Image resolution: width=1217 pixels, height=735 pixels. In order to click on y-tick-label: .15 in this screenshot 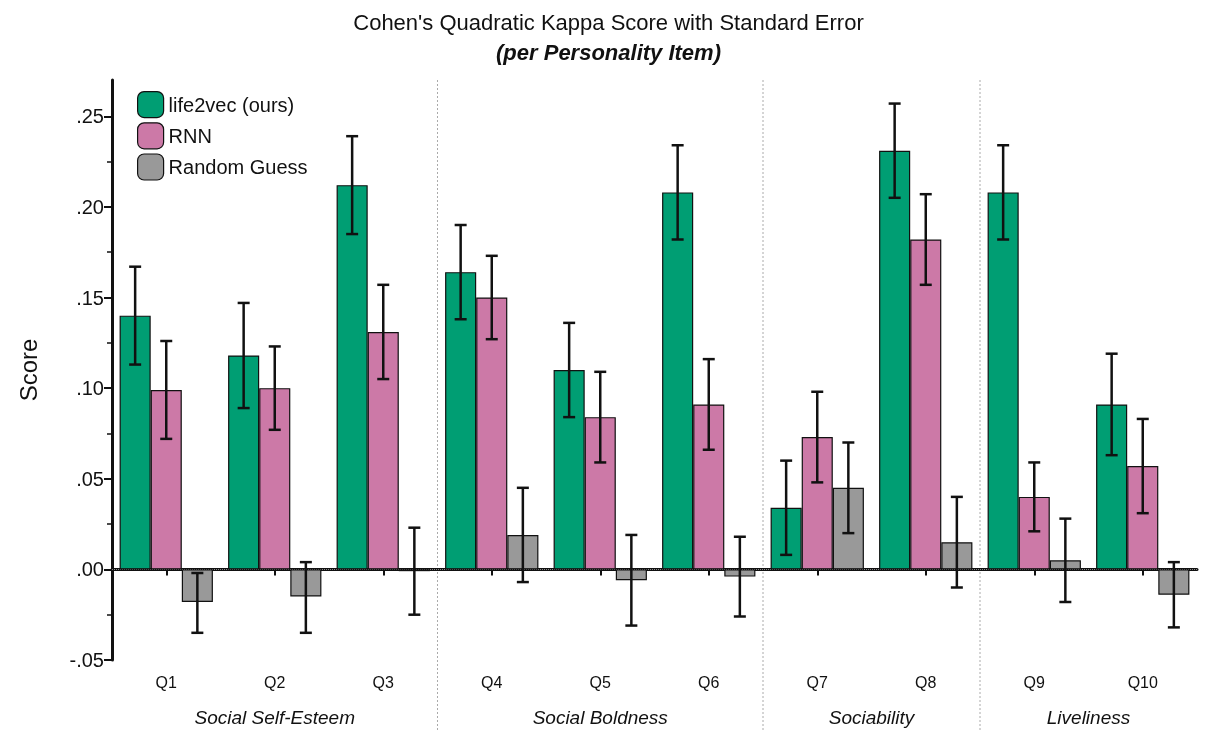, I will do `click(90, 297)`.